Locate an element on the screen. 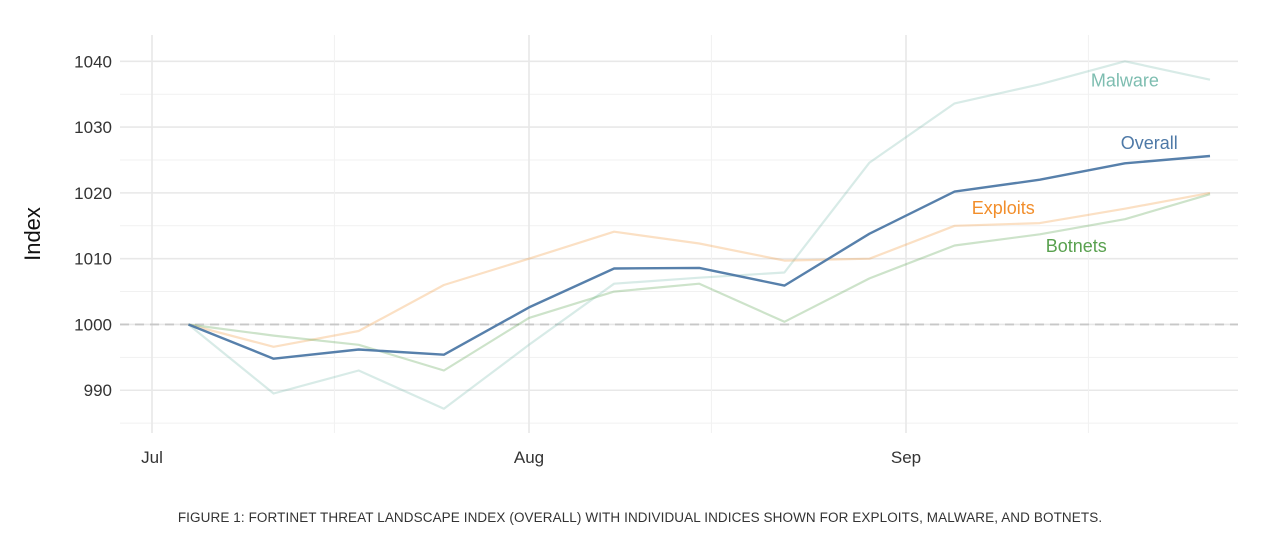 Image resolution: width=1280 pixels, height=548 pixels. y-tick-label: 1010 is located at coordinates (93, 259).